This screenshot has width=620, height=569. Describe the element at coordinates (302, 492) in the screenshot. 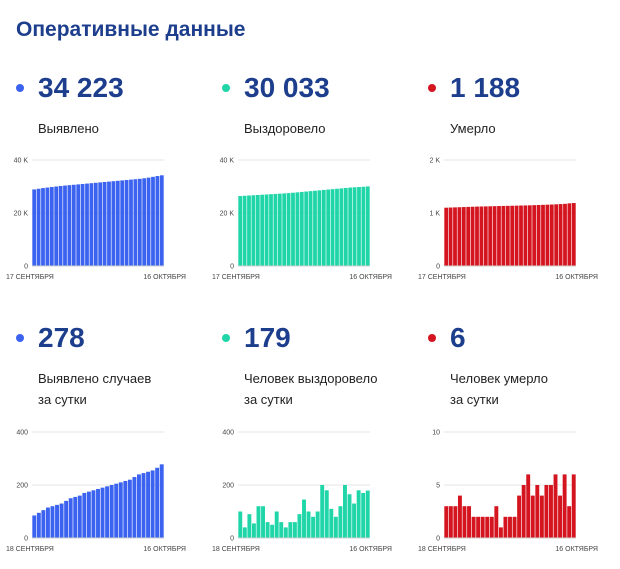

I see `chart-daily-recovered: 400 200 0 18 СЕНТЯБРЯ 16 ОКТЯБРЯ` at that location.